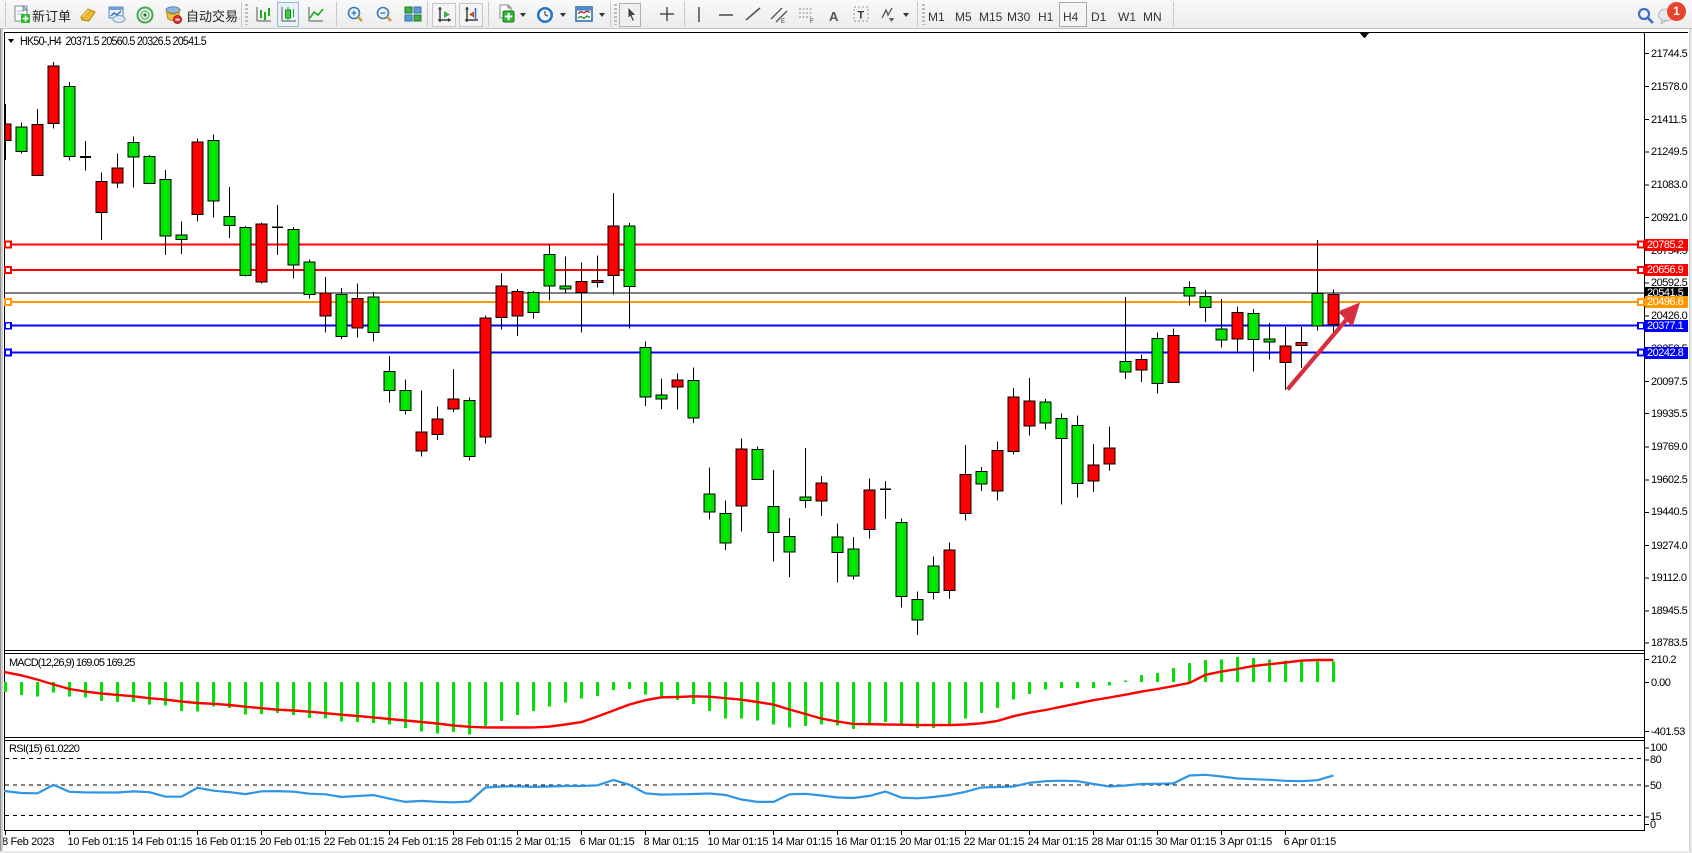  What do you see at coordinates (861, 16) in the screenshot?
I see `svg-text: T` at bounding box center [861, 16].